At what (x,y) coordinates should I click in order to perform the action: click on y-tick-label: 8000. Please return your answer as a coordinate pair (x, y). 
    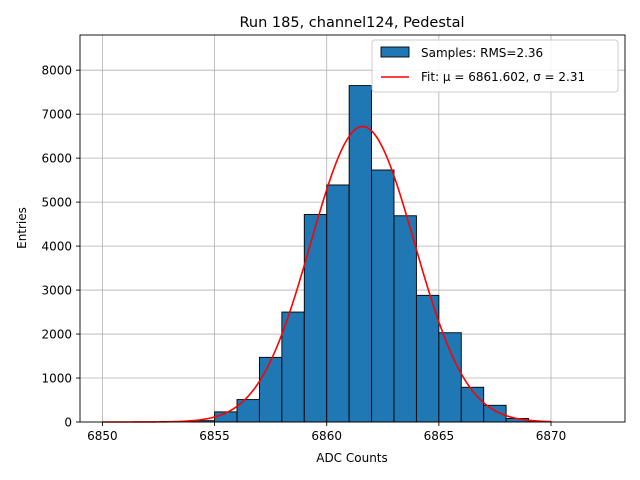
    Looking at the image, I should click on (56, 71).